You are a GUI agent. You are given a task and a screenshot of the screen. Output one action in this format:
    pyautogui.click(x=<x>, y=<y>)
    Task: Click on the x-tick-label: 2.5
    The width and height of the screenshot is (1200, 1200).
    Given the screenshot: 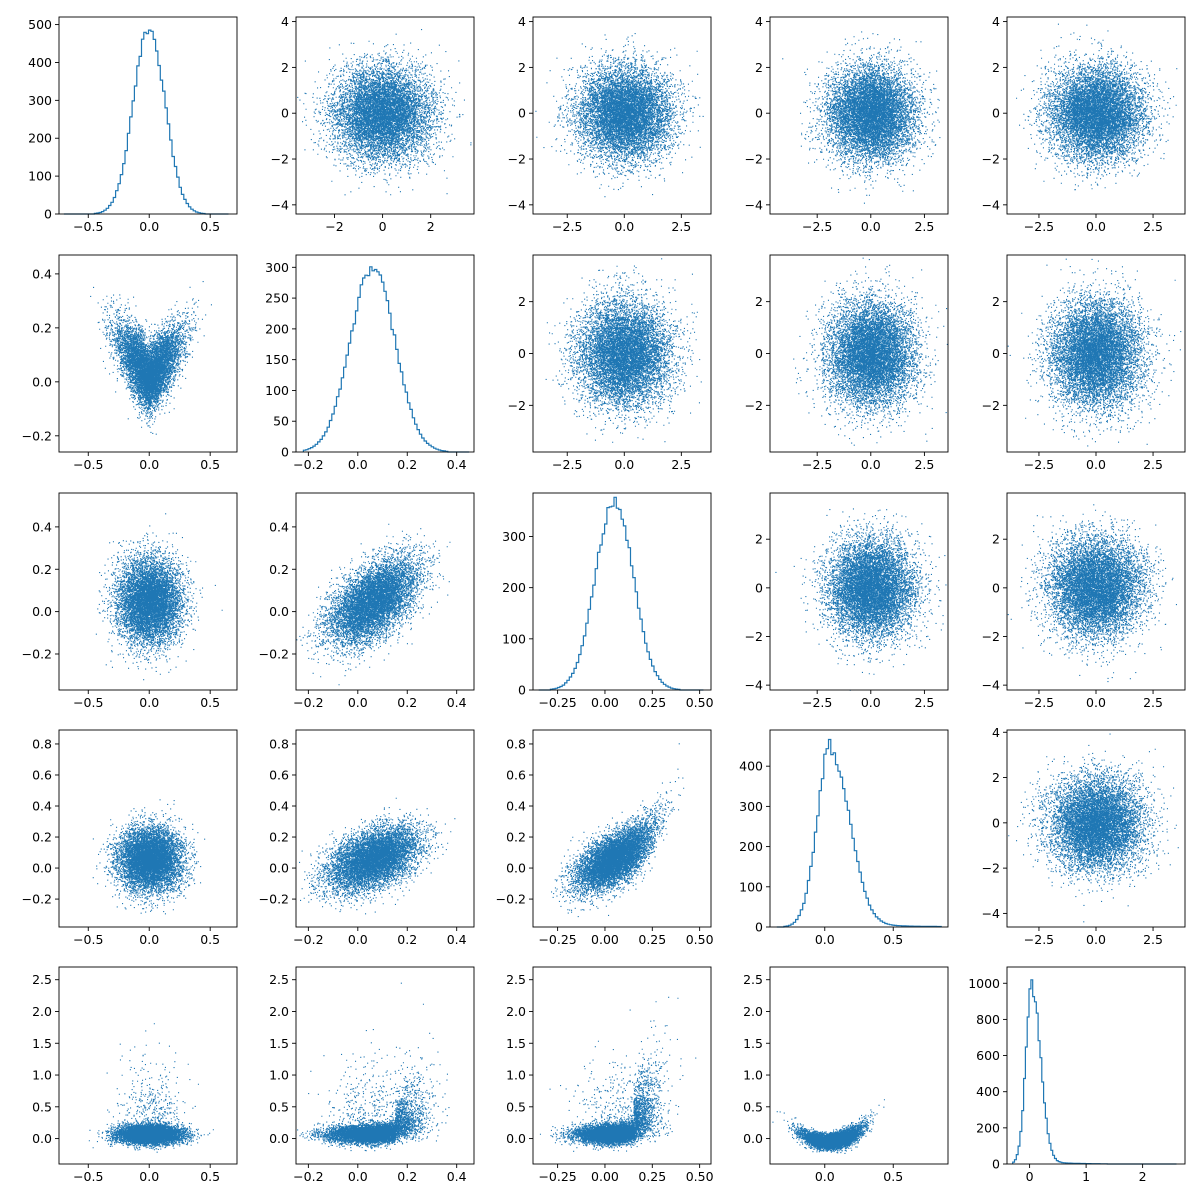 What is the action you would take?
    pyautogui.click(x=924, y=702)
    